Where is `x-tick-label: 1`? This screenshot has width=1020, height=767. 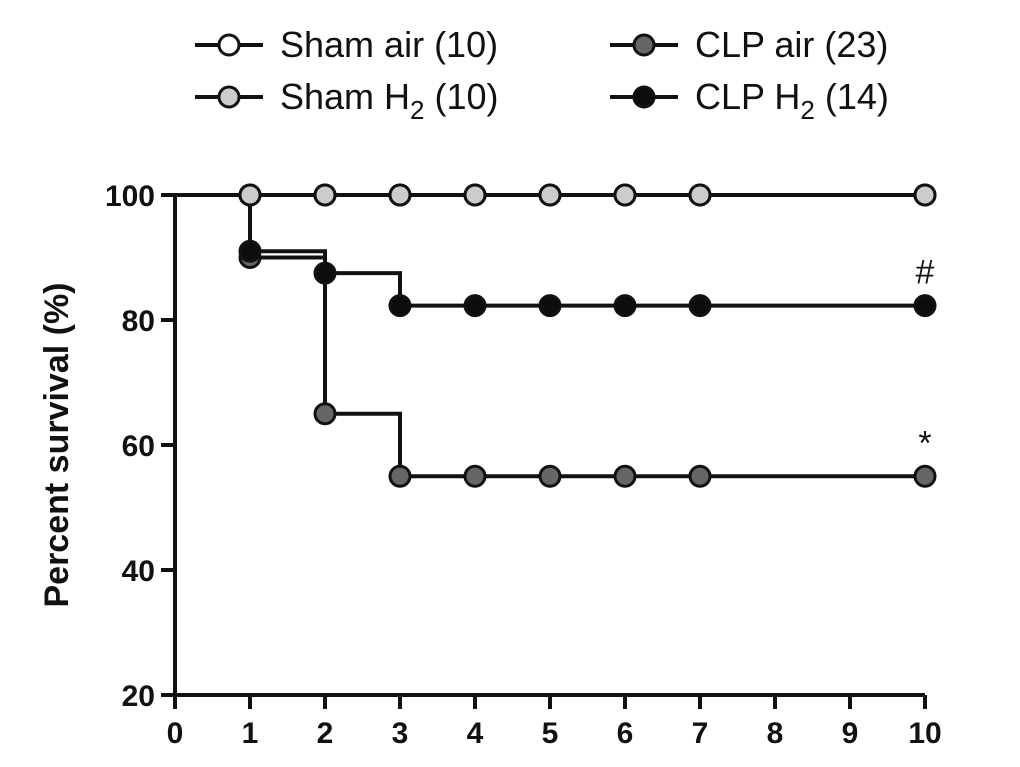 x-tick-label: 1 is located at coordinates (250, 733).